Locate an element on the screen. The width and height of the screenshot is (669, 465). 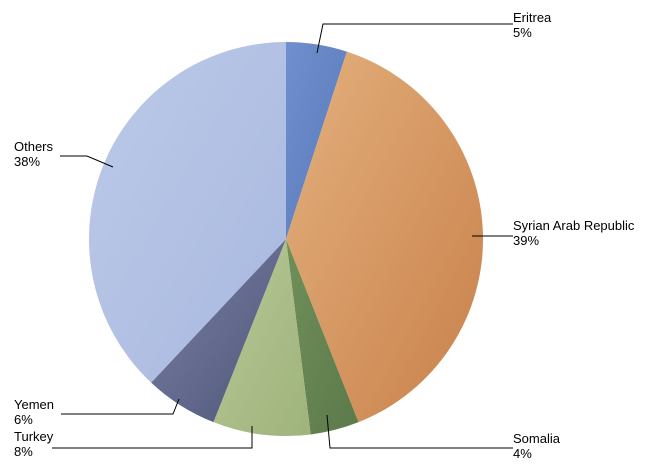
slice-percent-label: 38% is located at coordinates (27, 161).